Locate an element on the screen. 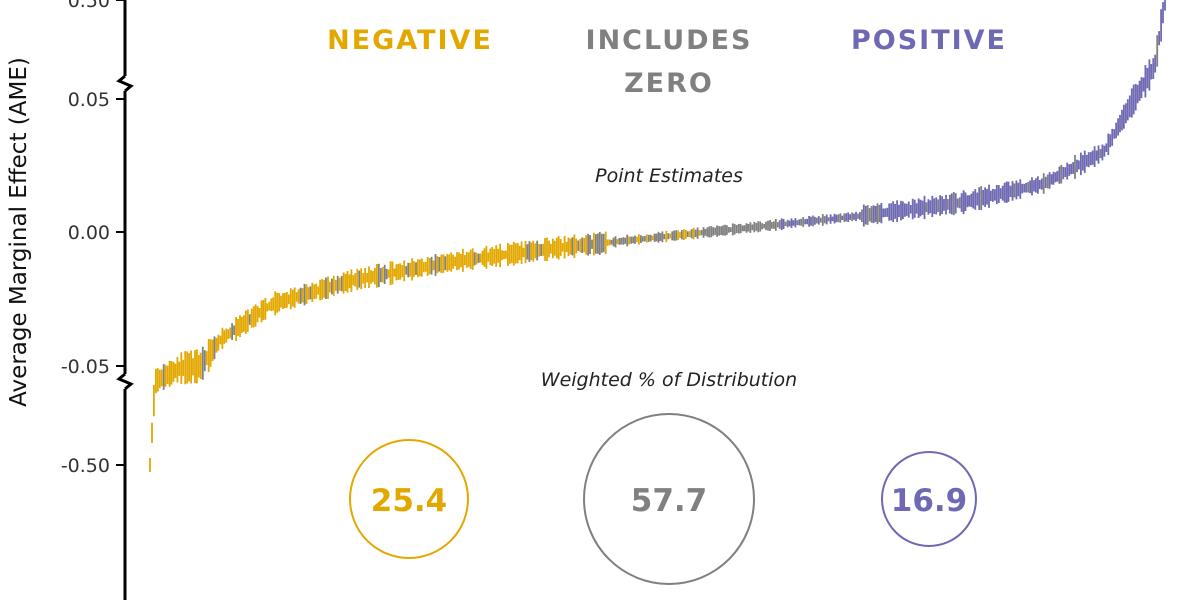 The width and height of the screenshot is (1200, 600). y-ticks is located at coordinates (120, 233).